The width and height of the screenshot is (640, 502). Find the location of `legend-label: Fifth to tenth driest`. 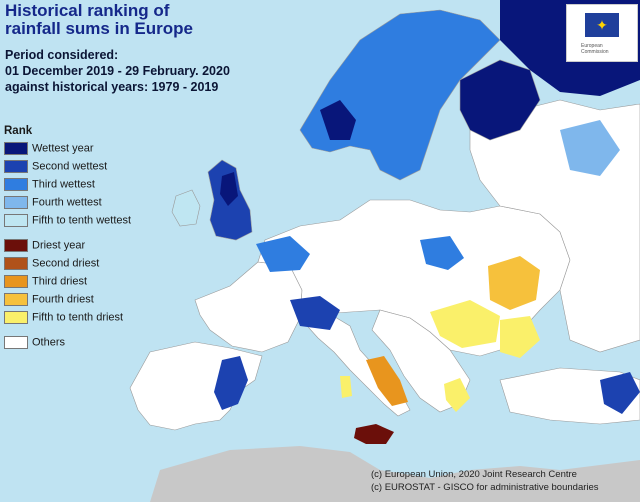

legend-label: Fifth to tenth driest is located at coordinates (78, 317).